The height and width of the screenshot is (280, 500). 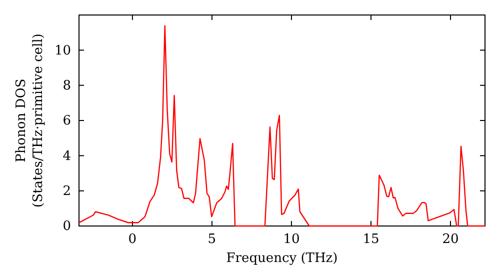 What do you see at coordinates (62, 50) in the screenshot?
I see `y-tick-label: 10` at bounding box center [62, 50].